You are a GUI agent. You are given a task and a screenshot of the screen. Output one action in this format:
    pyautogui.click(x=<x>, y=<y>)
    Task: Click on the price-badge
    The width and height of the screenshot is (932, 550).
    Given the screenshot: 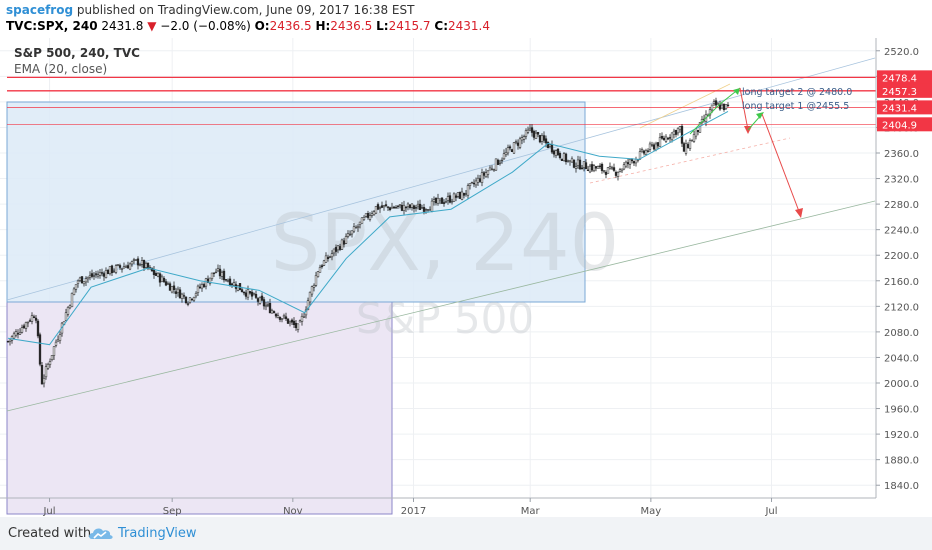 What is the action you would take?
    pyautogui.click(x=904, y=124)
    